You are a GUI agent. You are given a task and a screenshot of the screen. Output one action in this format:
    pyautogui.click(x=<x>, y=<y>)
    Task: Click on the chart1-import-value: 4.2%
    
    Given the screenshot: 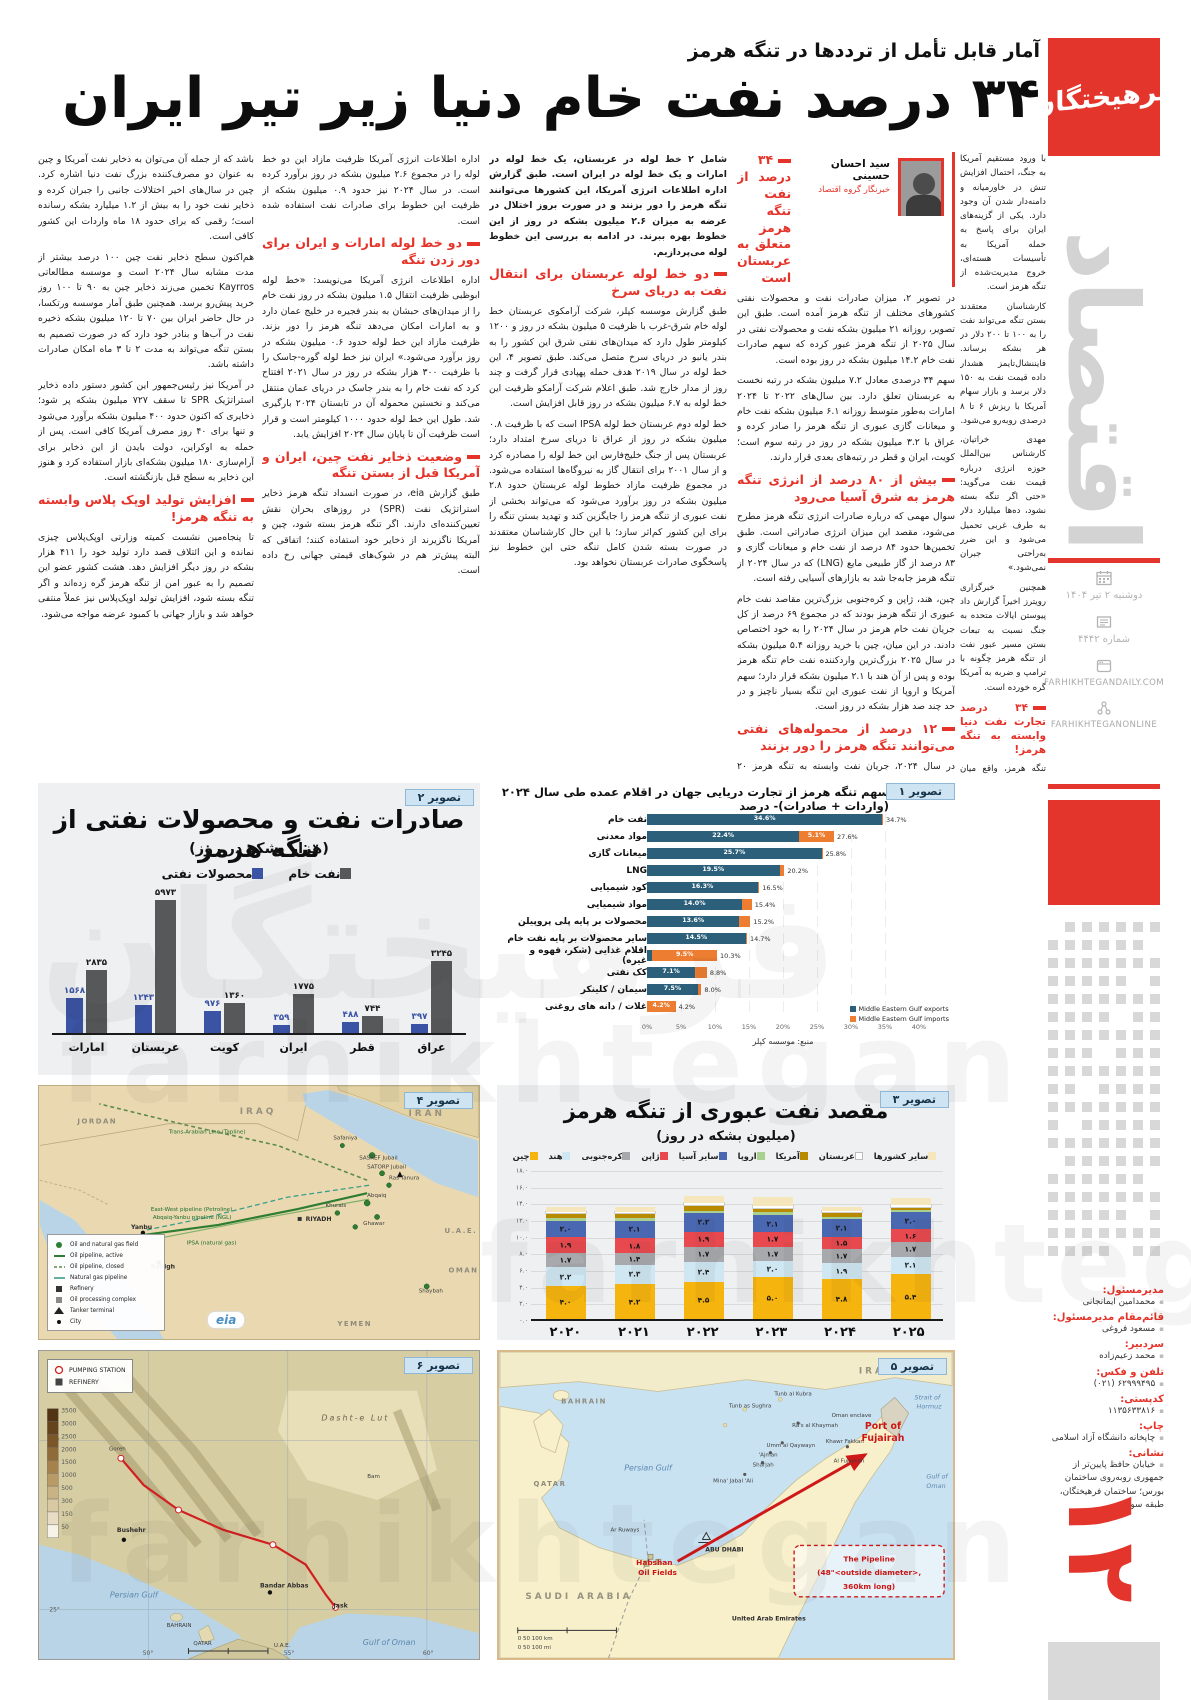 What is the action you would take?
    pyautogui.click(x=661, y=1005)
    